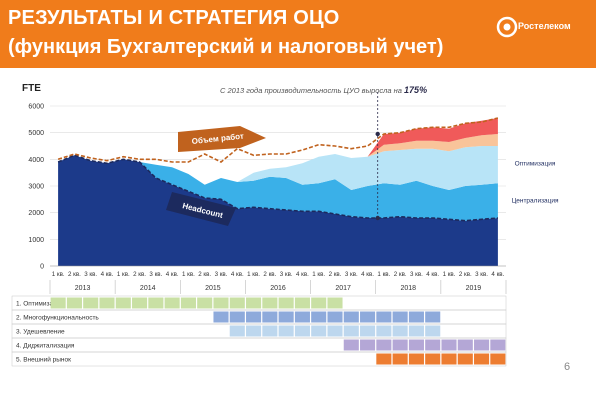  I want to click on year-label: 2017, so click(343, 288).